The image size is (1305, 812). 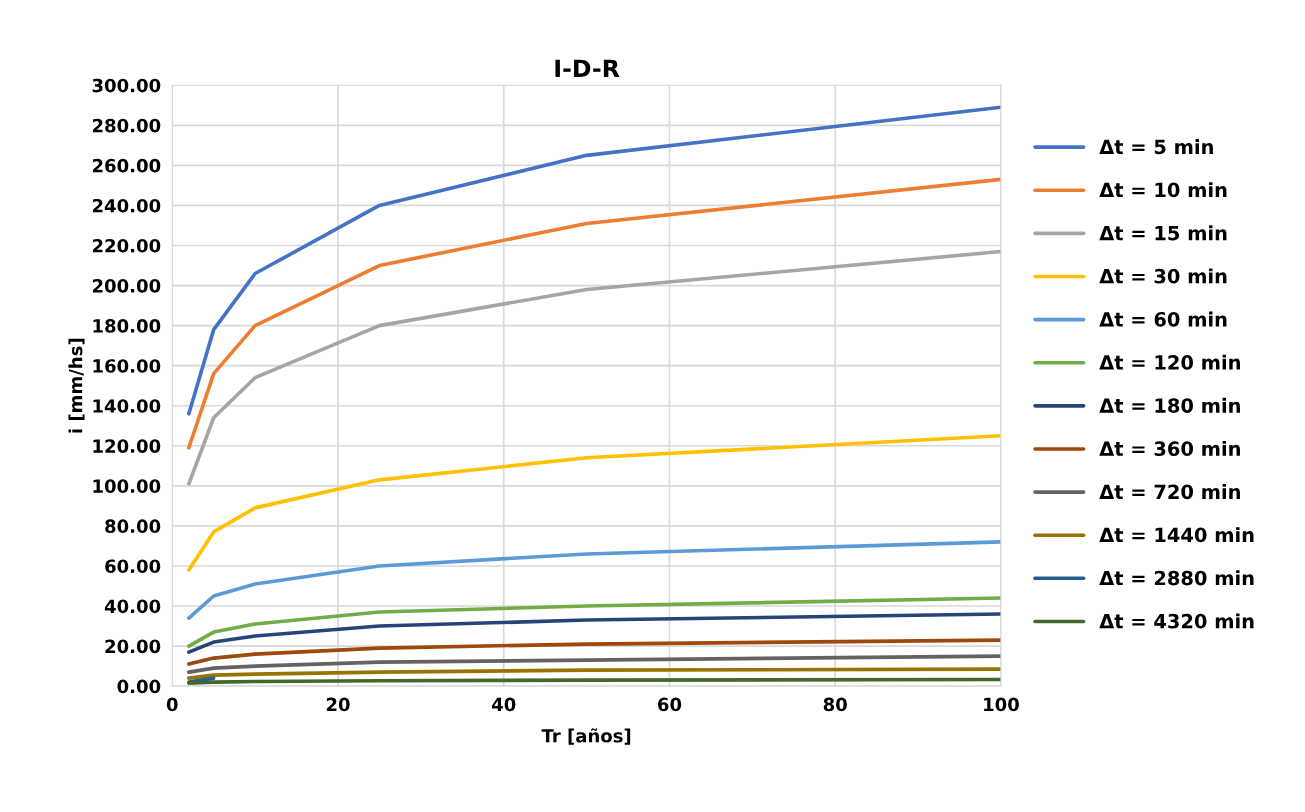 I want to click on y-tick-label: 220.00, so click(x=126, y=245).